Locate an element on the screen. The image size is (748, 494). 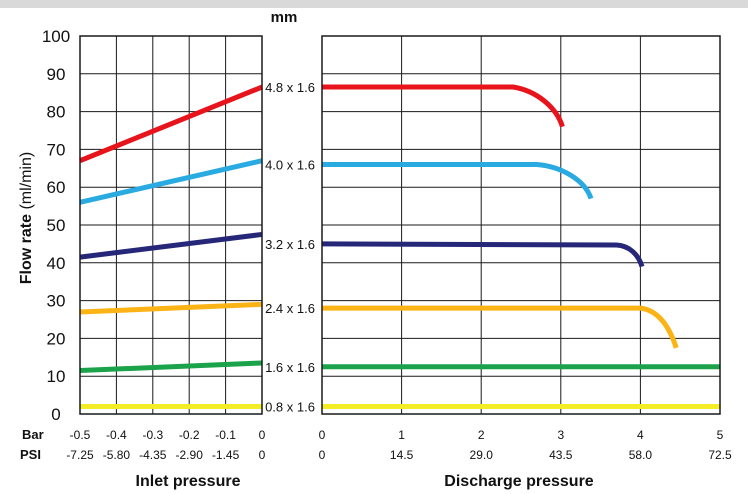
y-tick-label: 100 is located at coordinates (56, 36).